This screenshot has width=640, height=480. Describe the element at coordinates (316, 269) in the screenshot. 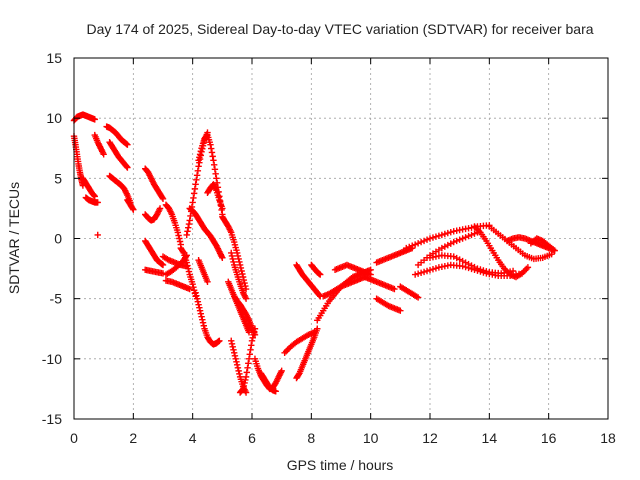

I see `series-arc-ak` at that location.